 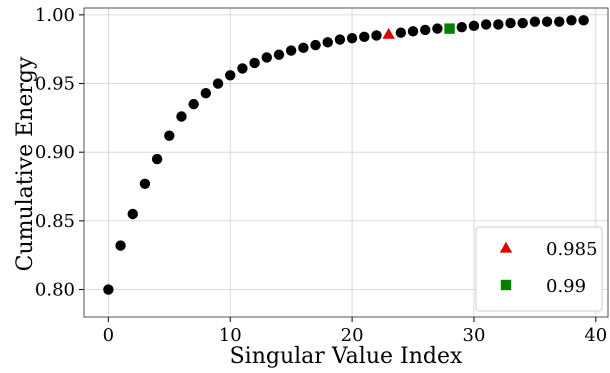 I want to click on legend-marker-square, so click(x=506, y=285).